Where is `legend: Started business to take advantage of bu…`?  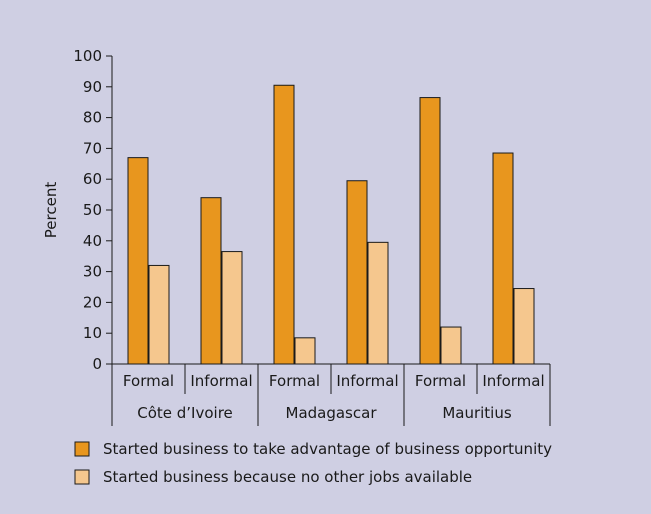 legend: Started business to take advantage of bu… is located at coordinates (313, 463).